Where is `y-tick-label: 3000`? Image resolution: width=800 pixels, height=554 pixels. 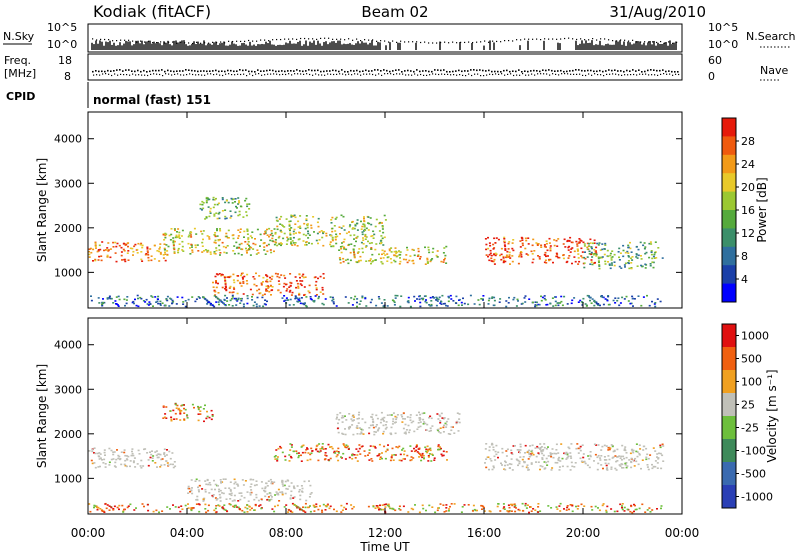 y-tick-label: 3000 is located at coordinates (68, 389).